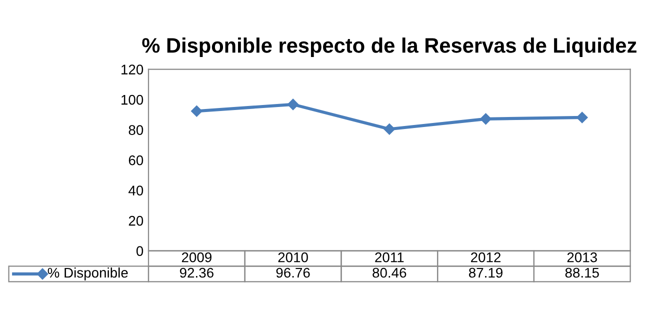 Image resolution: width=660 pixels, height=330 pixels. What do you see at coordinates (136, 191) in the screenshot?
I see `y-tick-label: 40` at bounding box center [136, 191].